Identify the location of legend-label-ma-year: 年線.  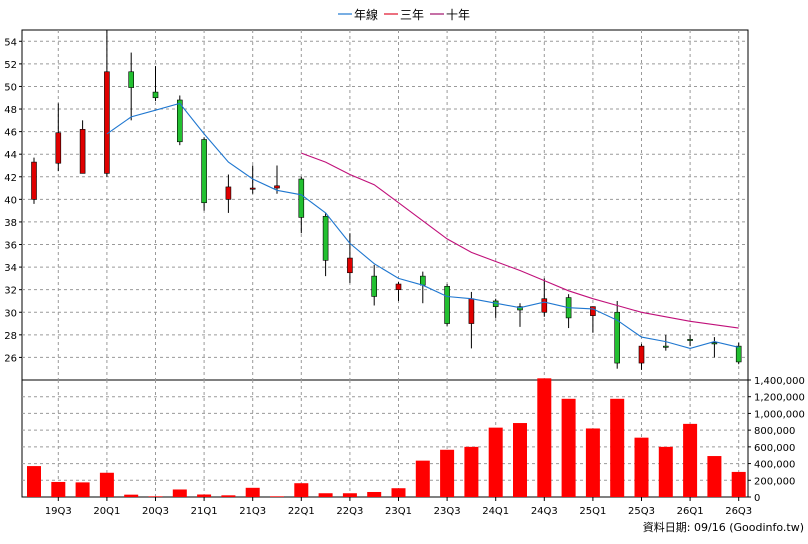
(366, 14).